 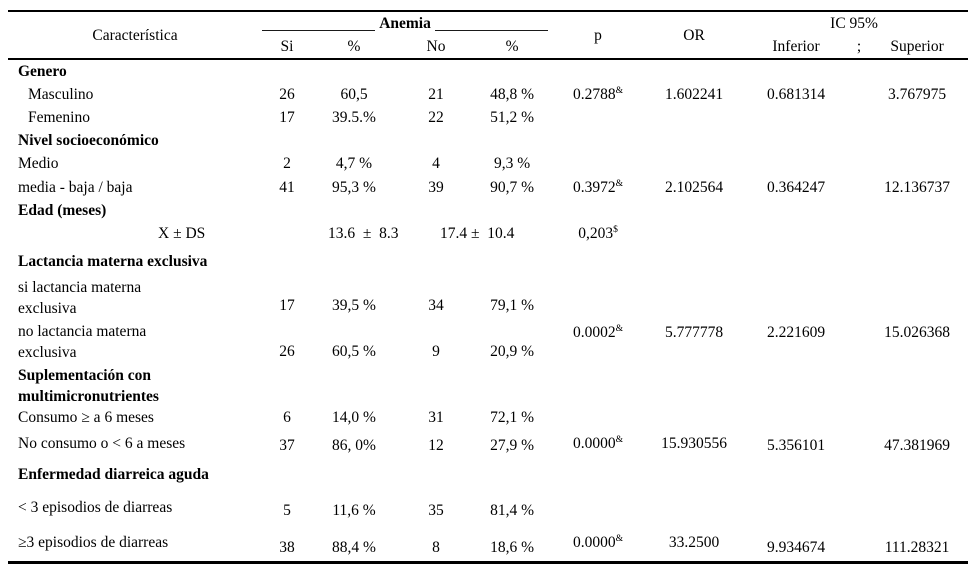 What do you see at coordinates (694, 187) in the screenshot?
I see `cell-or: 2.102564` at bounding box center [694, 187].